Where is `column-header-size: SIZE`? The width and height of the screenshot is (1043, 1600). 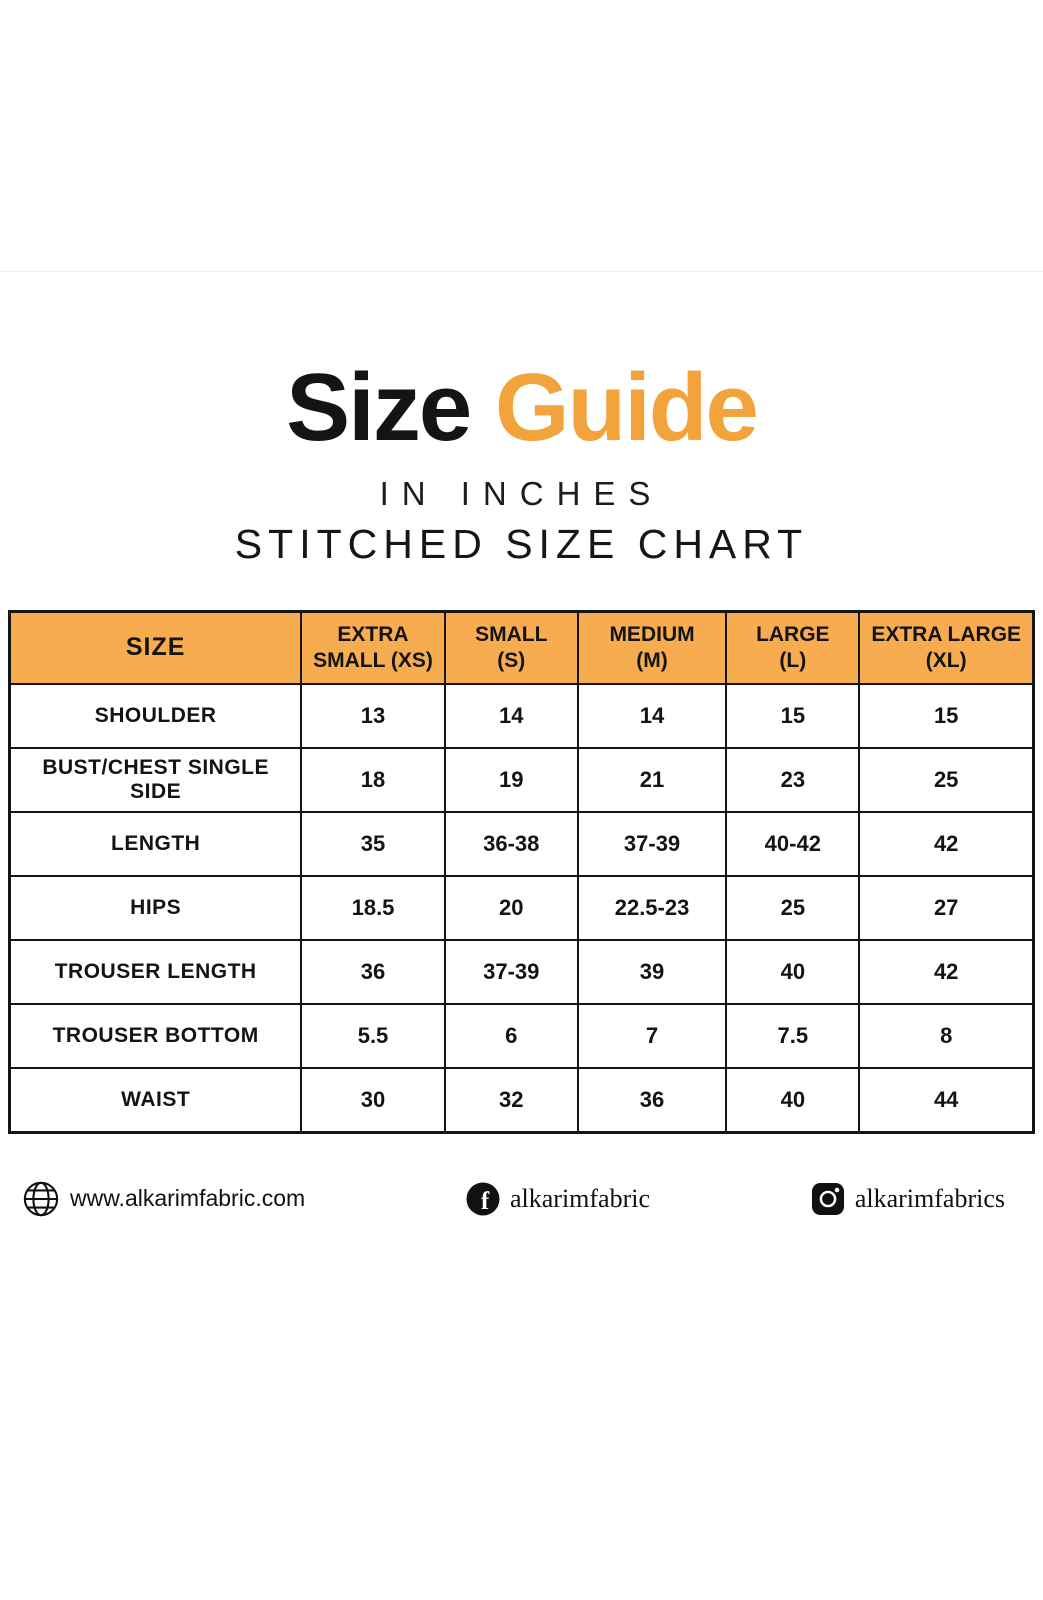
column-header-size: SIZE is located at coordinates (155, 647).